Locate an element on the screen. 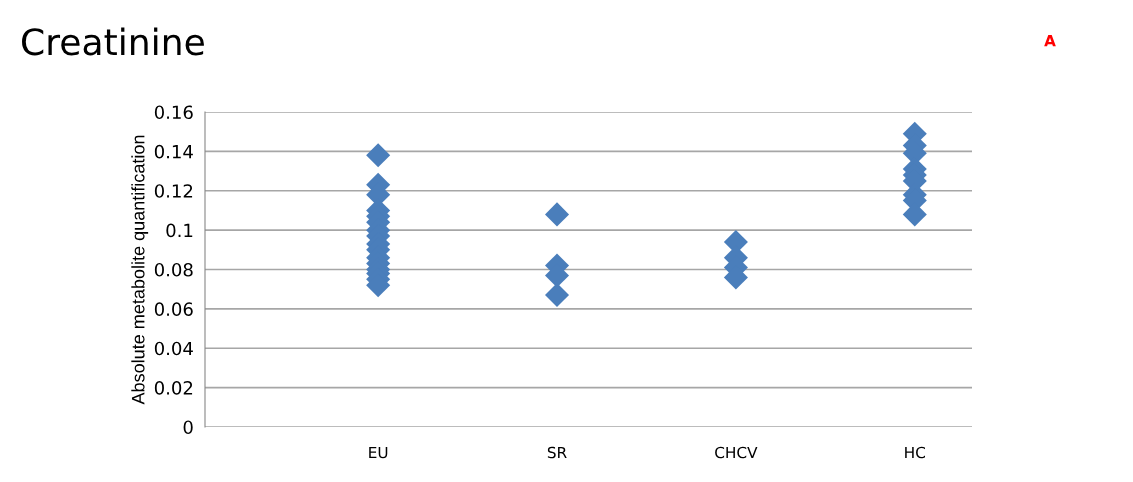 This screenshot has width=1133, height=482. y-tick-label: 0.06 is located at coordinates (173, 309).